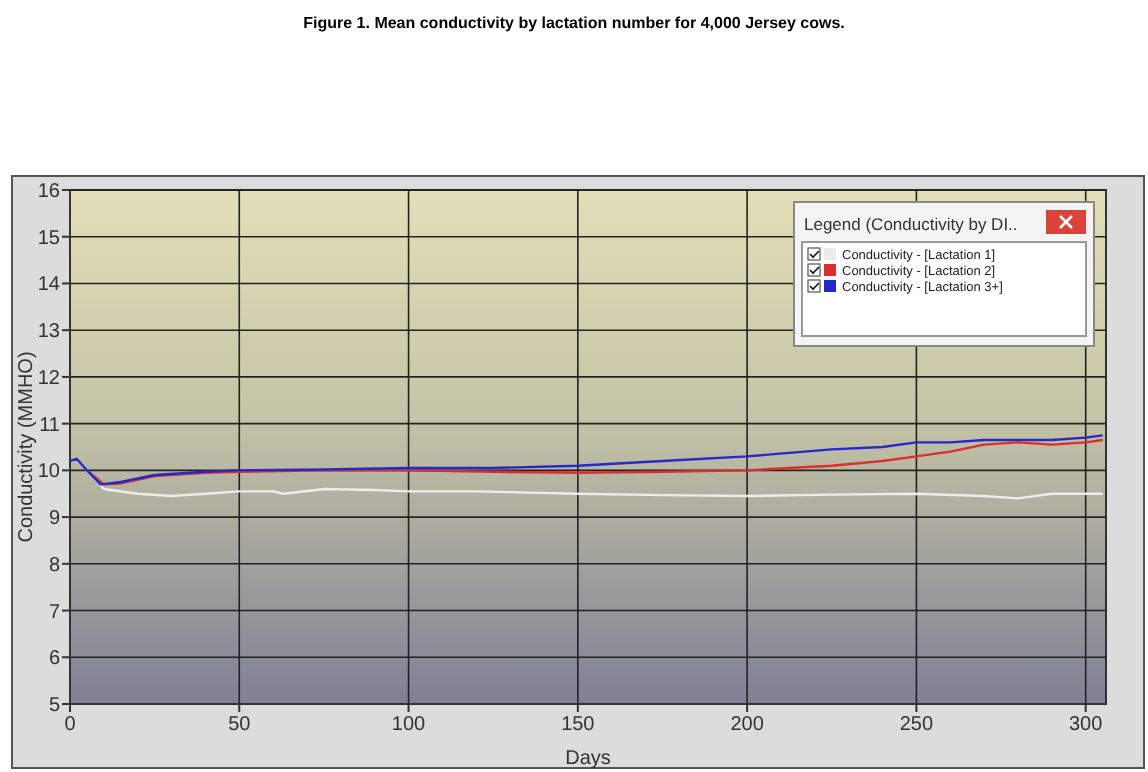 This screenshot has height=772, width=1148. Describe the element at coordinates (54, 565) in the screenshot. I see `y-tick-label: 8` at that location.